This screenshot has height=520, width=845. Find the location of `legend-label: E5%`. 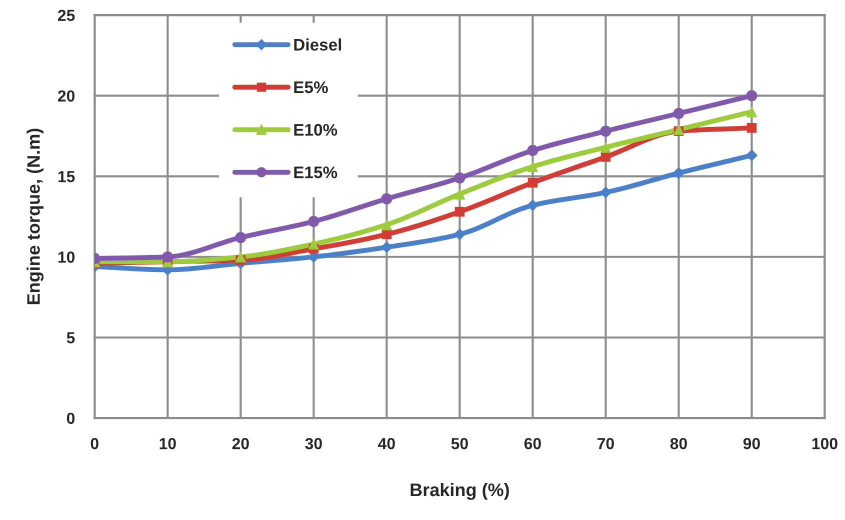

legend-label: E5% is located at coordinates (311, 87).